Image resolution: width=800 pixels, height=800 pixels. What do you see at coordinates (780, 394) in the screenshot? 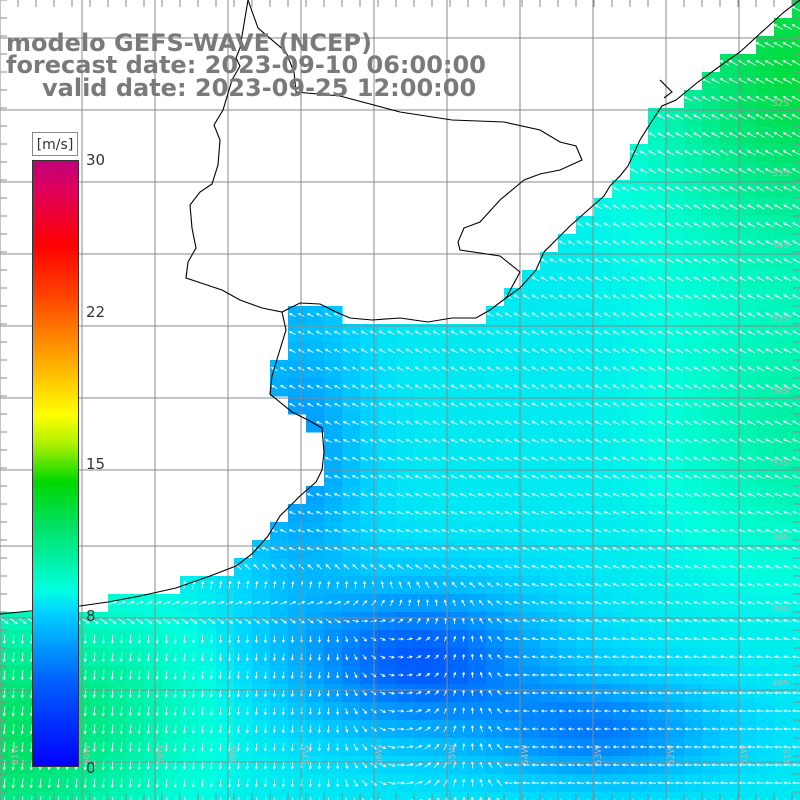
I see `latitude-labels: 32S 33S 34S 35S 36S 37S 38S 39S 40S` at bounding box center [780, 394].